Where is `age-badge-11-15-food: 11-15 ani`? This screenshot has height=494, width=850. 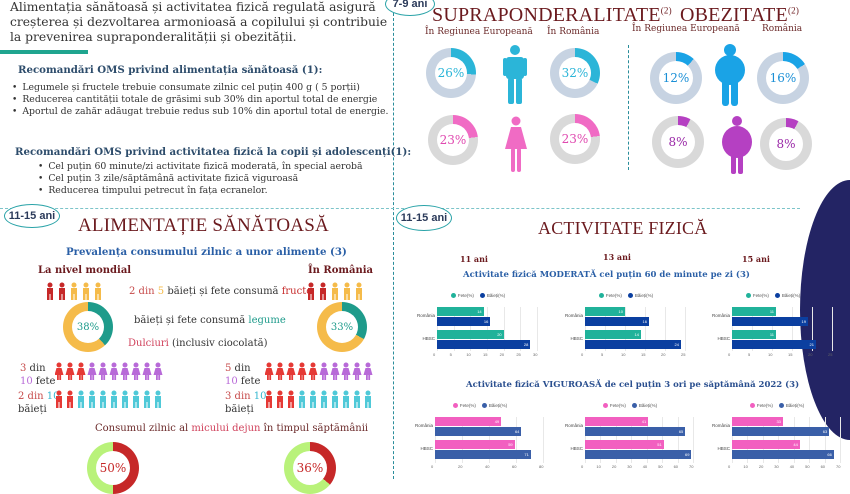
age-badge-11-15-food: 11-15 ani is located at coordinates (32, 216).